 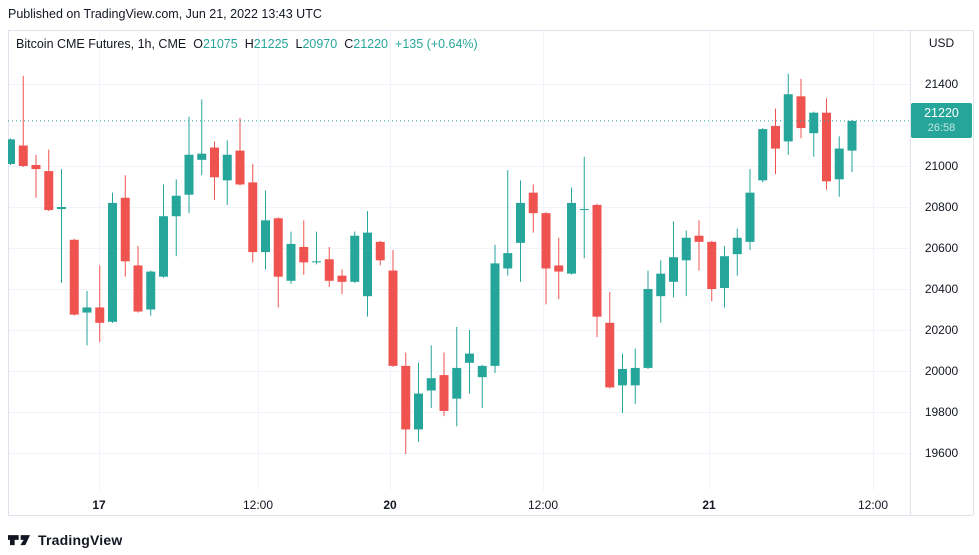 What do you see at coordinates (941, 412) in the screenshot?
I see `price-tick-label: 19800` at bounding box center [941, 412].